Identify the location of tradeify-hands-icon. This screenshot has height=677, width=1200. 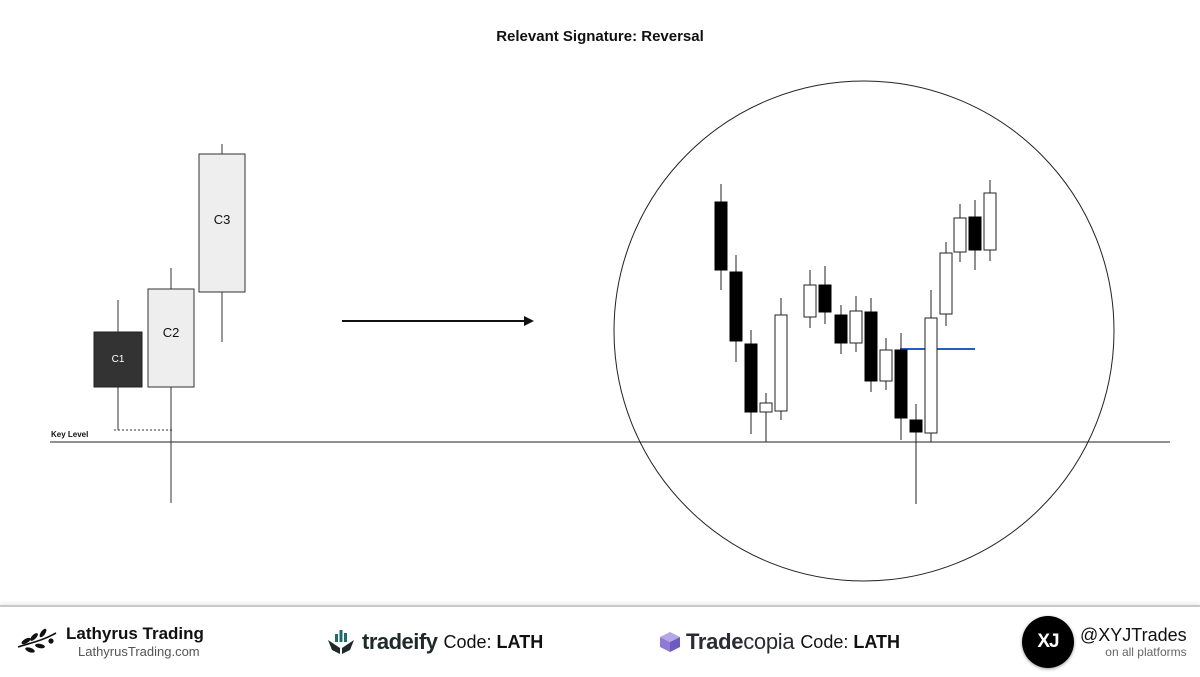
(341, 642).